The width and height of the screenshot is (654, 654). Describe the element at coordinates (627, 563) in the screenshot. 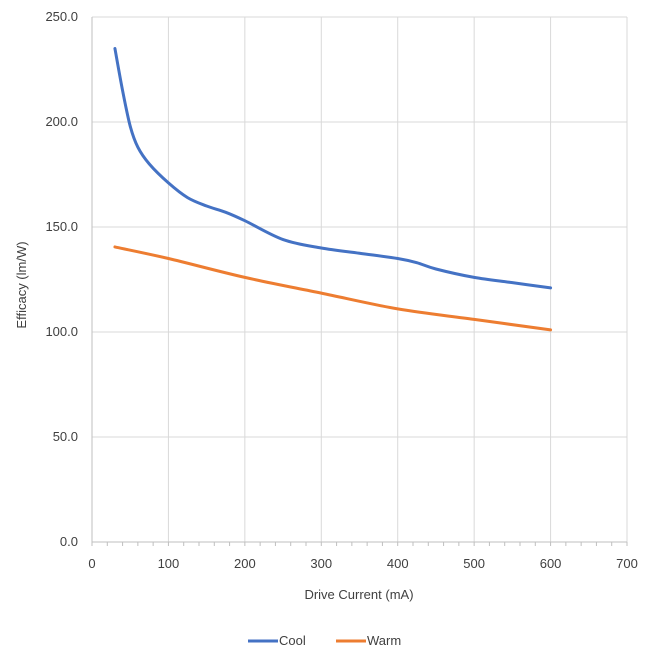

I see `x-tick-label: 700` at that location.